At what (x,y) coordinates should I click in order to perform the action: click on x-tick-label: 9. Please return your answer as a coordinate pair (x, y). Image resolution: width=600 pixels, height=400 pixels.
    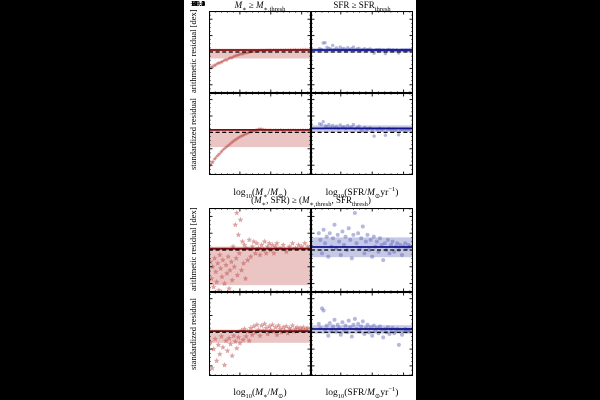
    Looking at the image, I should click on (194, 4).